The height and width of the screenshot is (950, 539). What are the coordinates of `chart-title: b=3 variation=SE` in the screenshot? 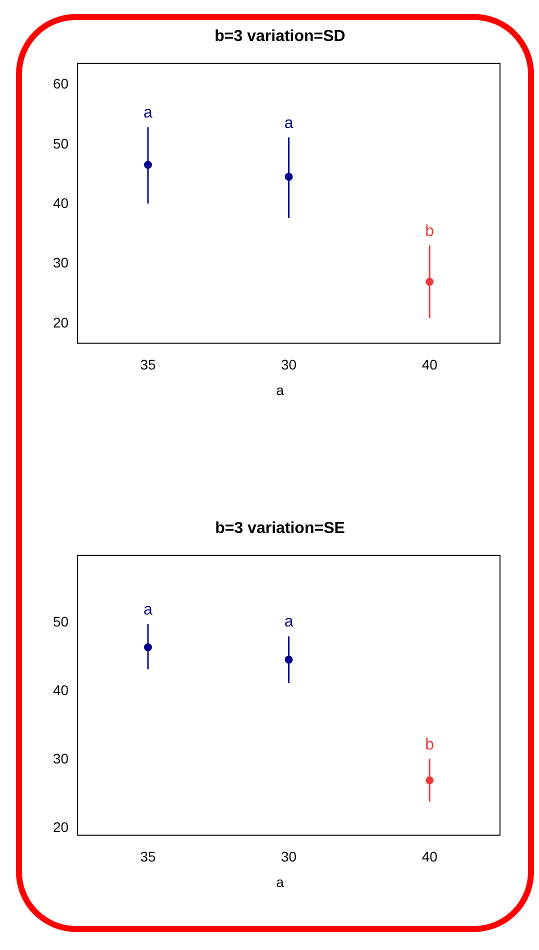 It's located at (280, 529).